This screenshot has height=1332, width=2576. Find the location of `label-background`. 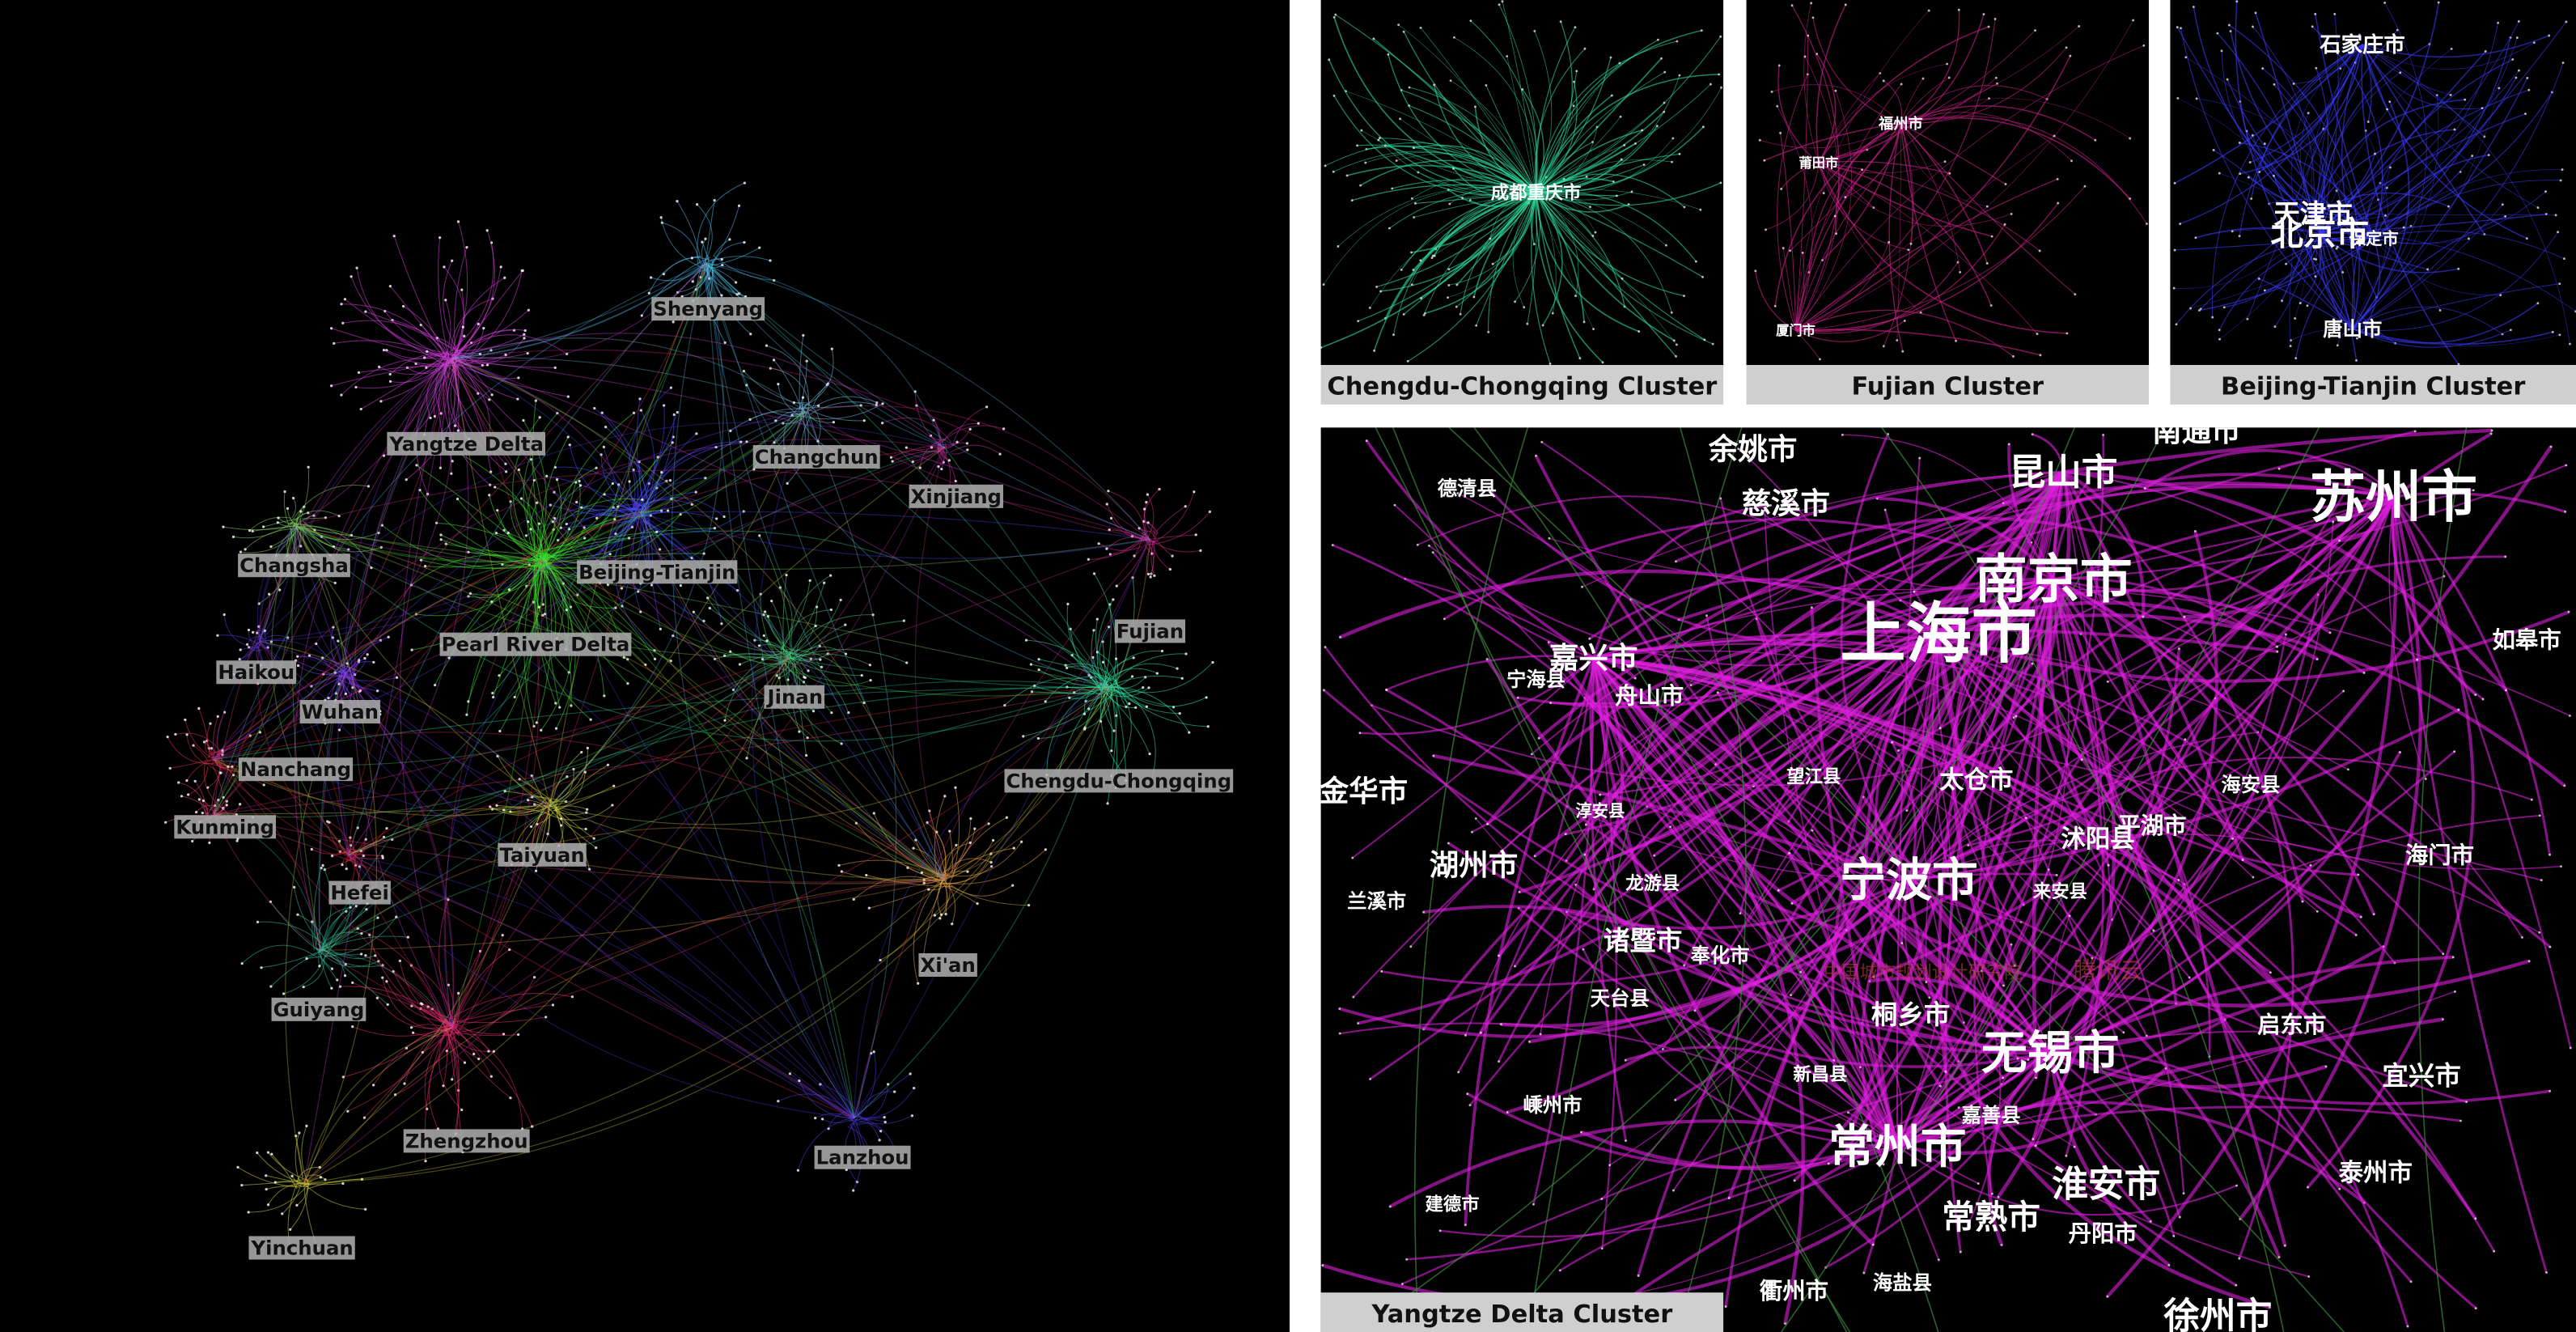

label-background is located at coordinates (466, 1141).